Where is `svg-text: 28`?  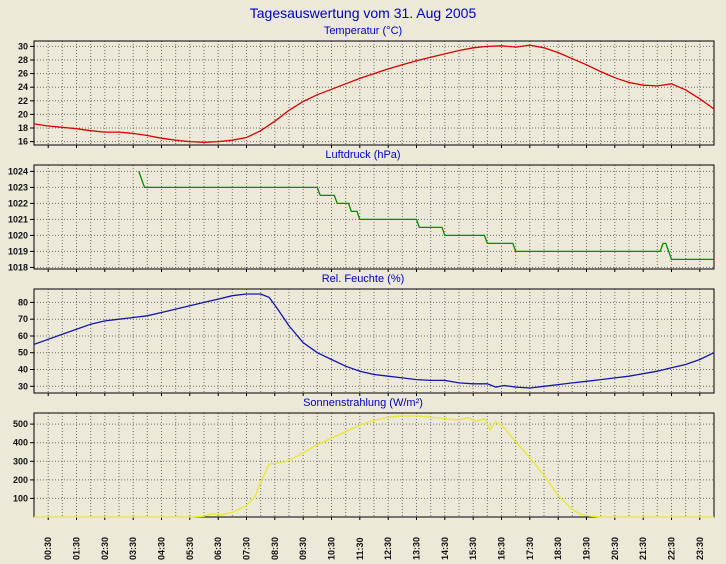
svg-text: 28 is located at coordinates (23, 60).